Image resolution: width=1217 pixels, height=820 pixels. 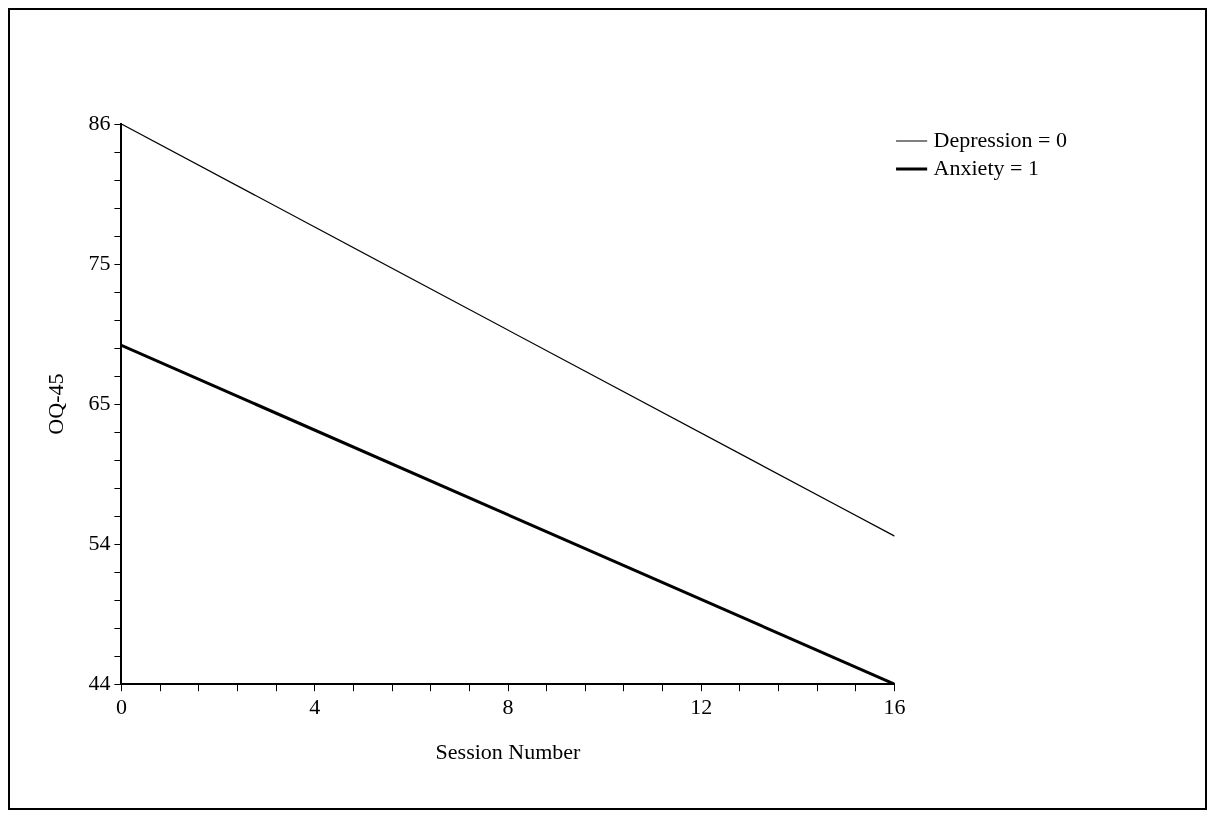 I want to click on y-tick-label: 54, so click(x=99, y=542).